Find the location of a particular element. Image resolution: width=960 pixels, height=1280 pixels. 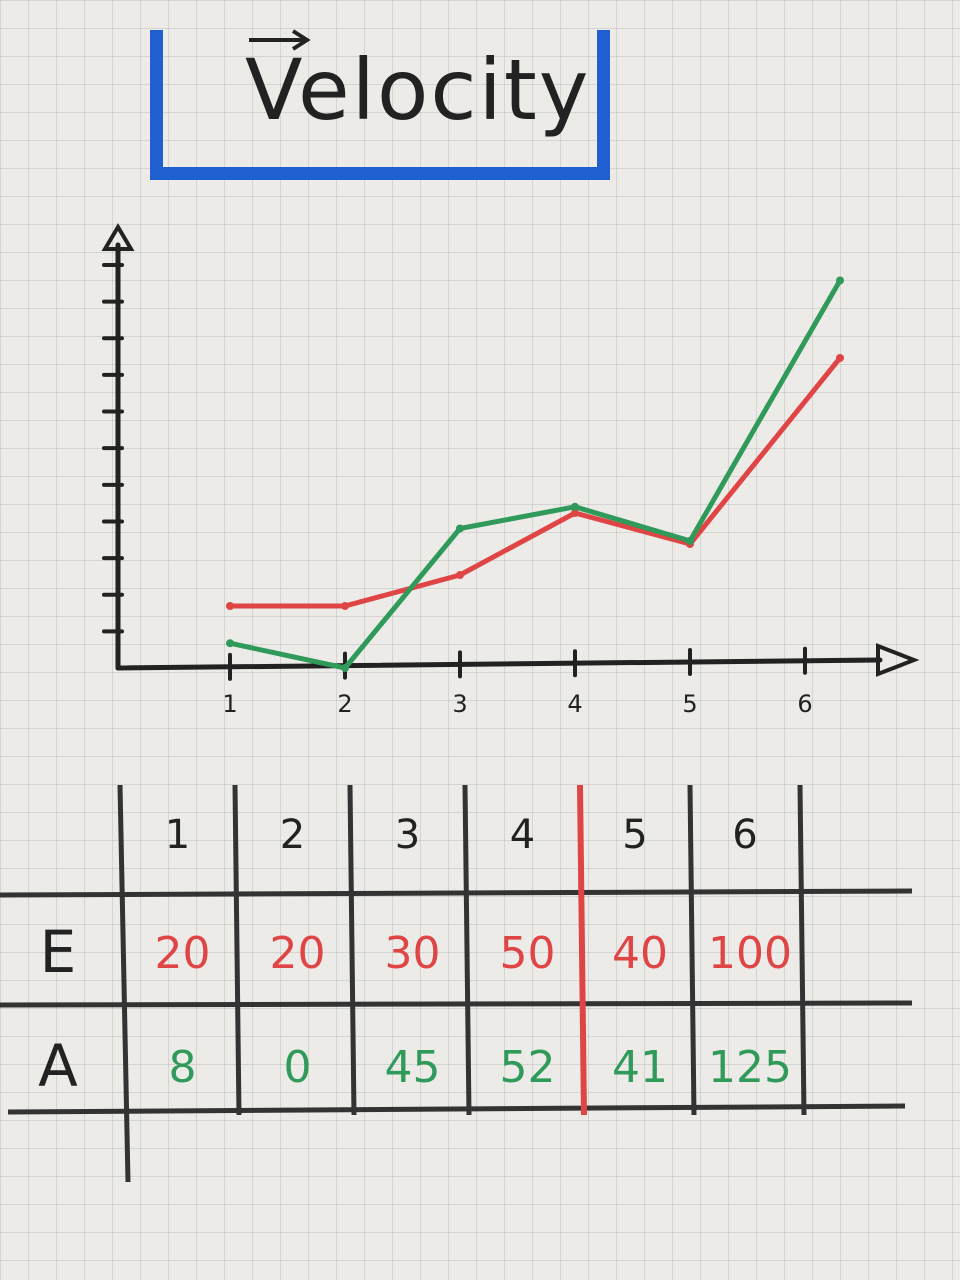

table-cell: 45 is located at coordinates (413, 1067).